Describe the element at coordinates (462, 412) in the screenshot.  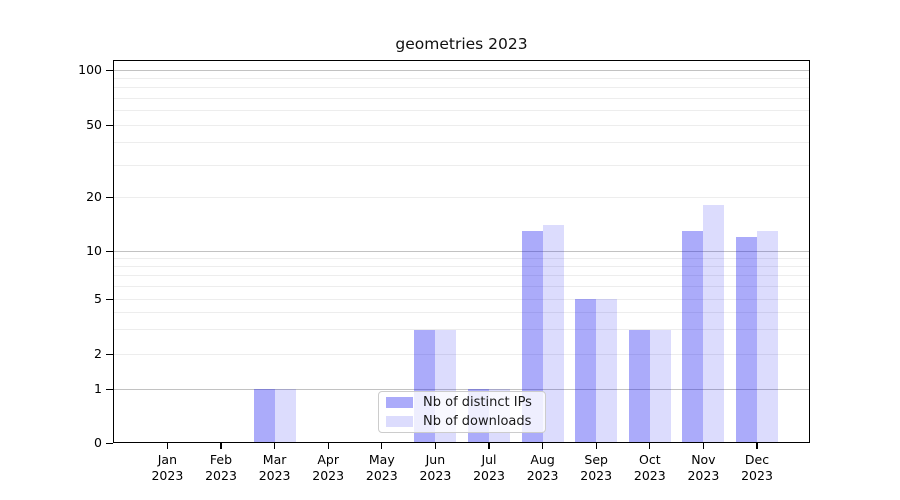
I see `legend: Nb of distinct IPs Nb of downloads` at that location.